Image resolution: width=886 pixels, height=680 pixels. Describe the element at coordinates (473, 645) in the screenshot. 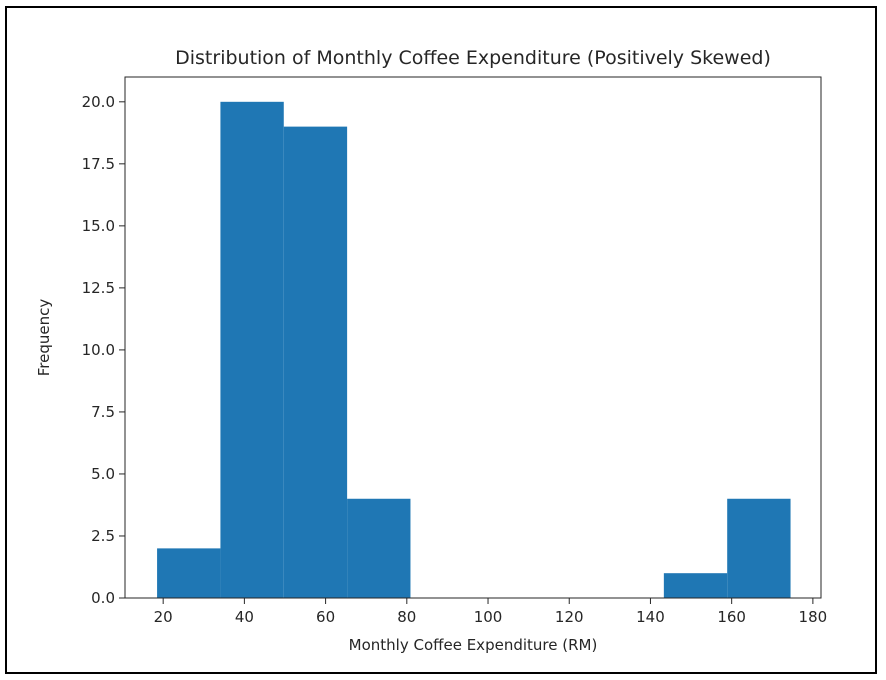

I see `x-axis-label: Monthly Coffee Expenditure (RM)` at that location.